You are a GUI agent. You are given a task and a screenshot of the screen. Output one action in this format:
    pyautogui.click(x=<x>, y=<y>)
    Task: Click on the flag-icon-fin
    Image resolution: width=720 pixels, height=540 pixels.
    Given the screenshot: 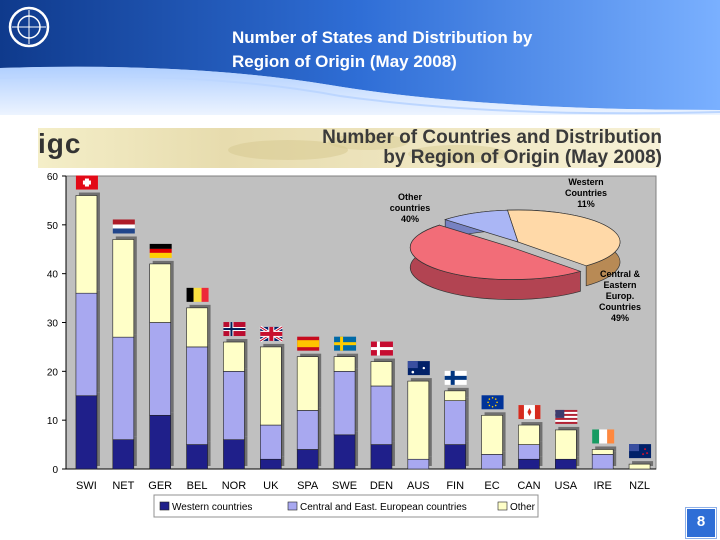 What is the action you would take?
    pyautogui.click(x=455, y=377)
    